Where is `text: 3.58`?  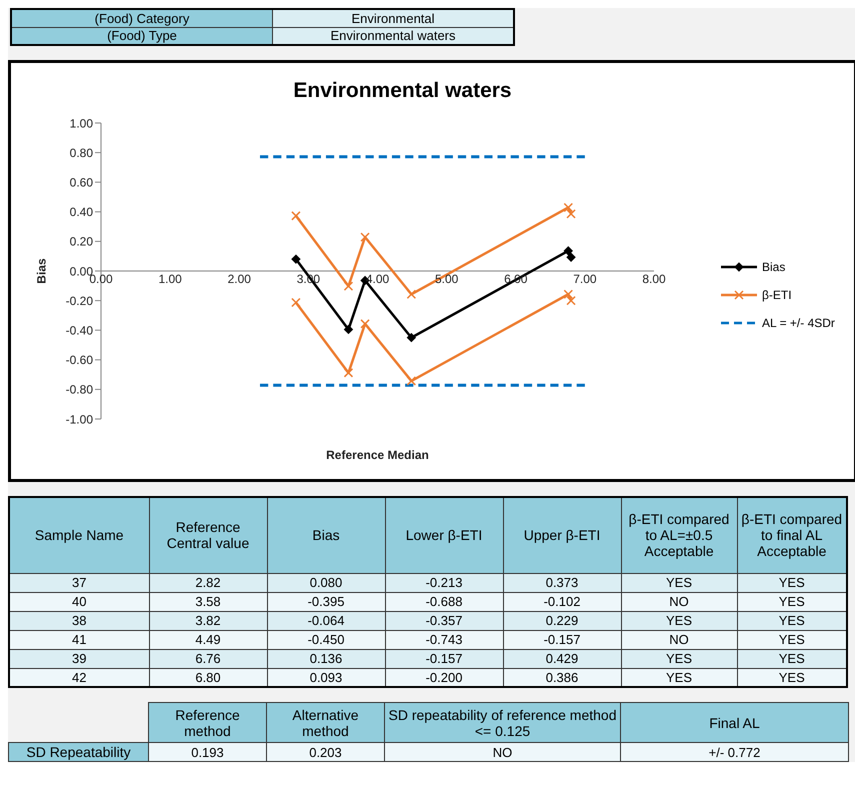 text: 3.58 is located at coordinates (208, 601).